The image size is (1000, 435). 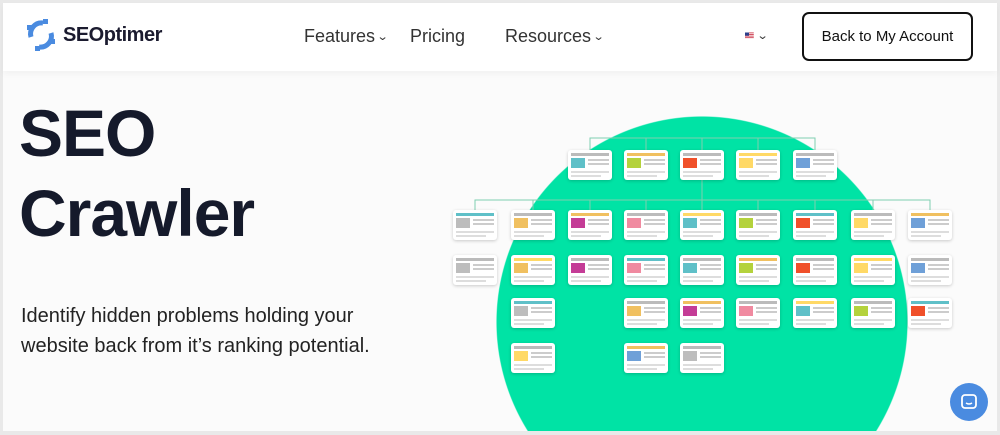 What do you see at coordinates (438, 36) in the screenshot?
I see `nav-pricing: Pricing` at bounding box center [438, 36].